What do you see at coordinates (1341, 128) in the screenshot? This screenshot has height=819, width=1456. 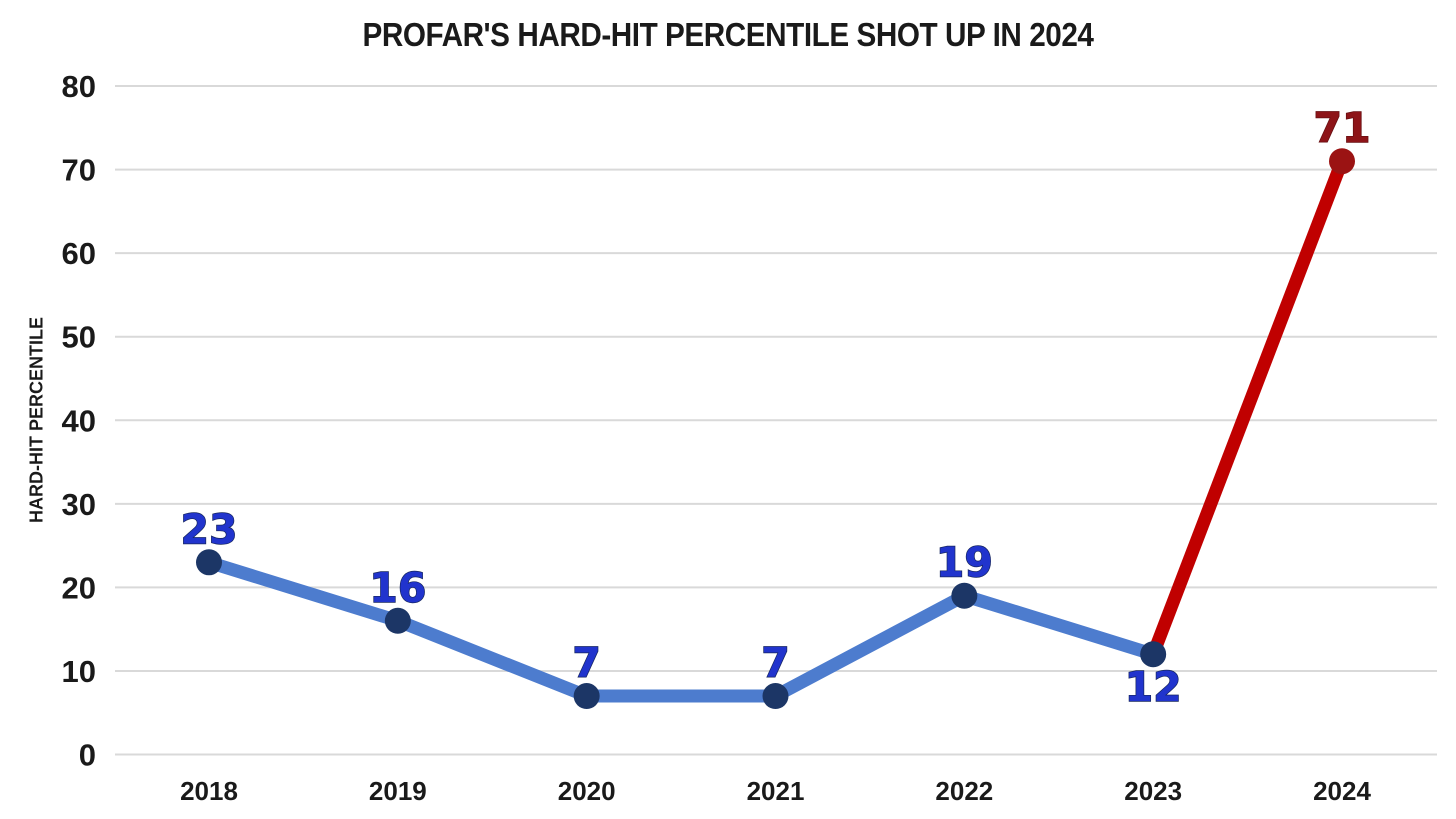 I see `data-point-label-2024: 71` at bounding box center [1341, 128].